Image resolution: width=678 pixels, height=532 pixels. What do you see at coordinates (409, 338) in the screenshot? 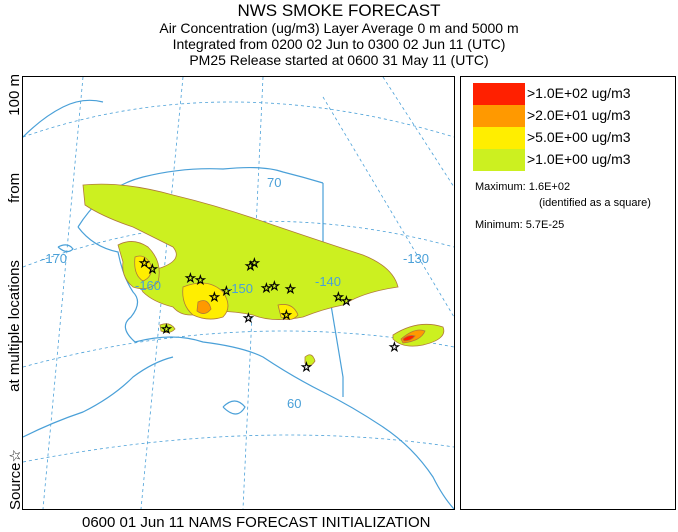
I see `plume-southeast-level4` at bounding box center [409, 338].